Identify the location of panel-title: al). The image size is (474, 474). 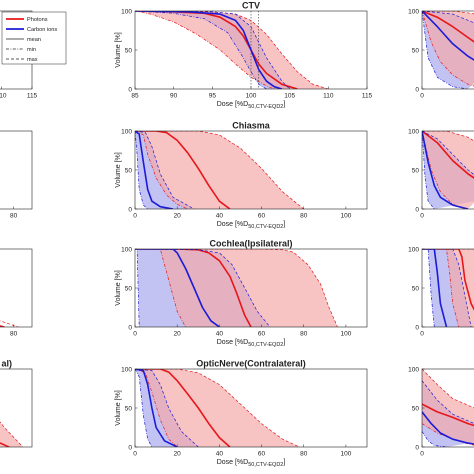
(6, 364).